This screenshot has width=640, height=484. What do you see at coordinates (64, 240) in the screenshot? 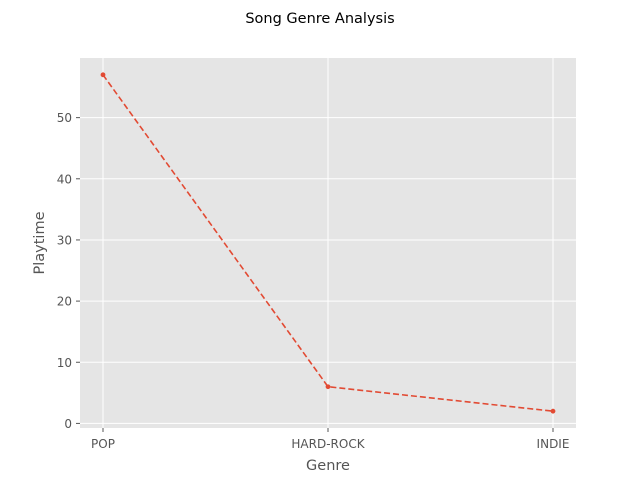
I see `y-tick-label: 30` at bounding box center [64, 240].